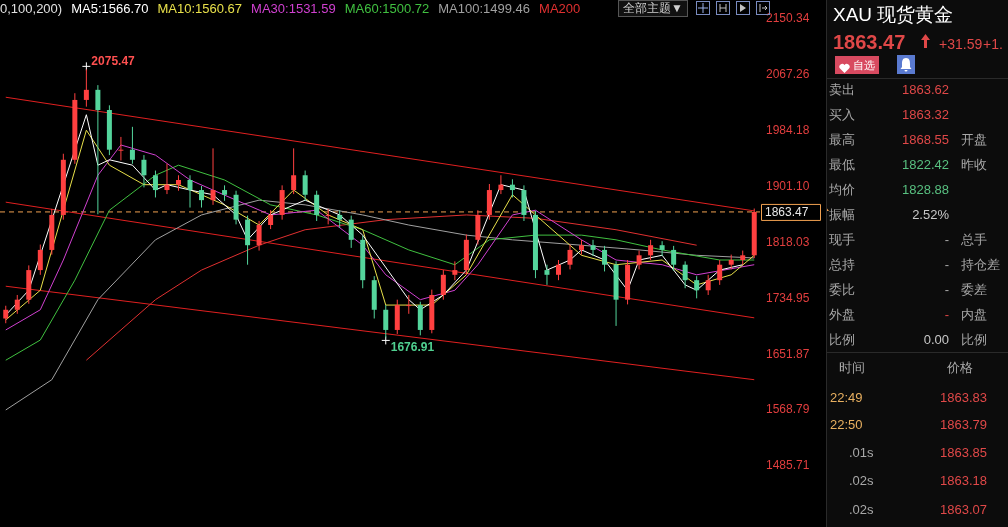 The image size is (1008, 527). What do you see at coordinates (846, 398) in the screenshot?
I see `text: 22:49` at bounding box center [846, 398].